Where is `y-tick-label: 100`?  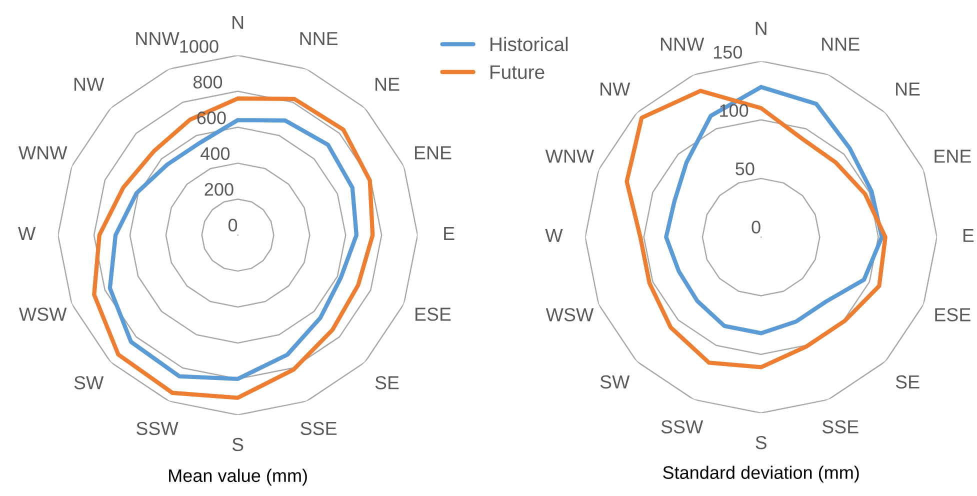
y-tick-label: 100 is located at coordinates (734, 110).